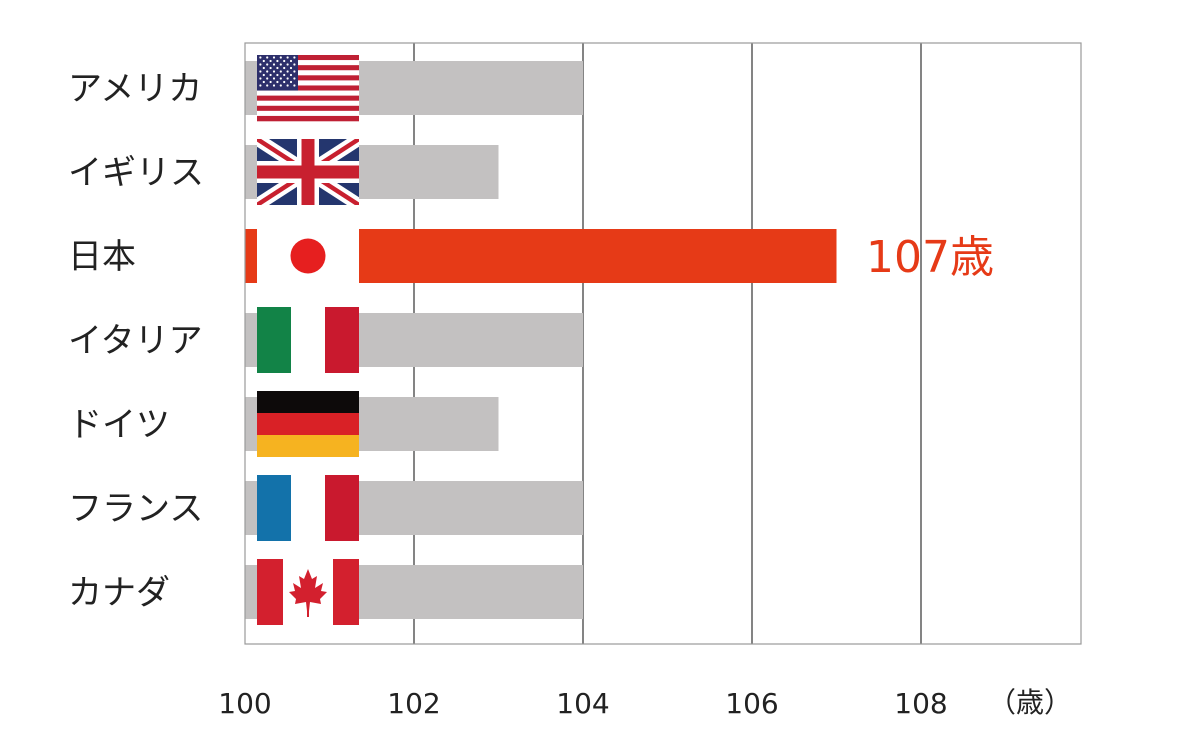 The image size is (1200, 738). What do you see at coordinates (135, 341) in the screenshot?
I see `category-label: イタリア` at bounding box center [135, 341].